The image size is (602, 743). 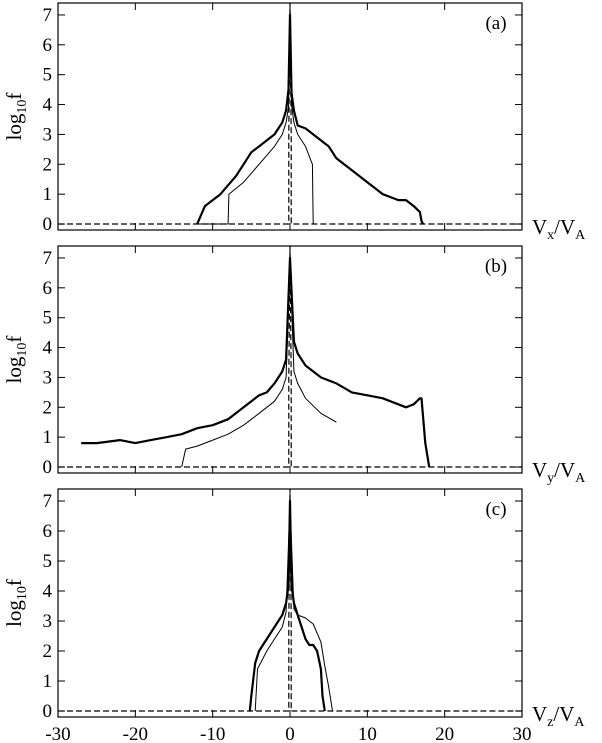 What do you see at coordinates (495, 23) in the screenshot?
I see `panel-label: (a)` at bounding box center [495, 23].